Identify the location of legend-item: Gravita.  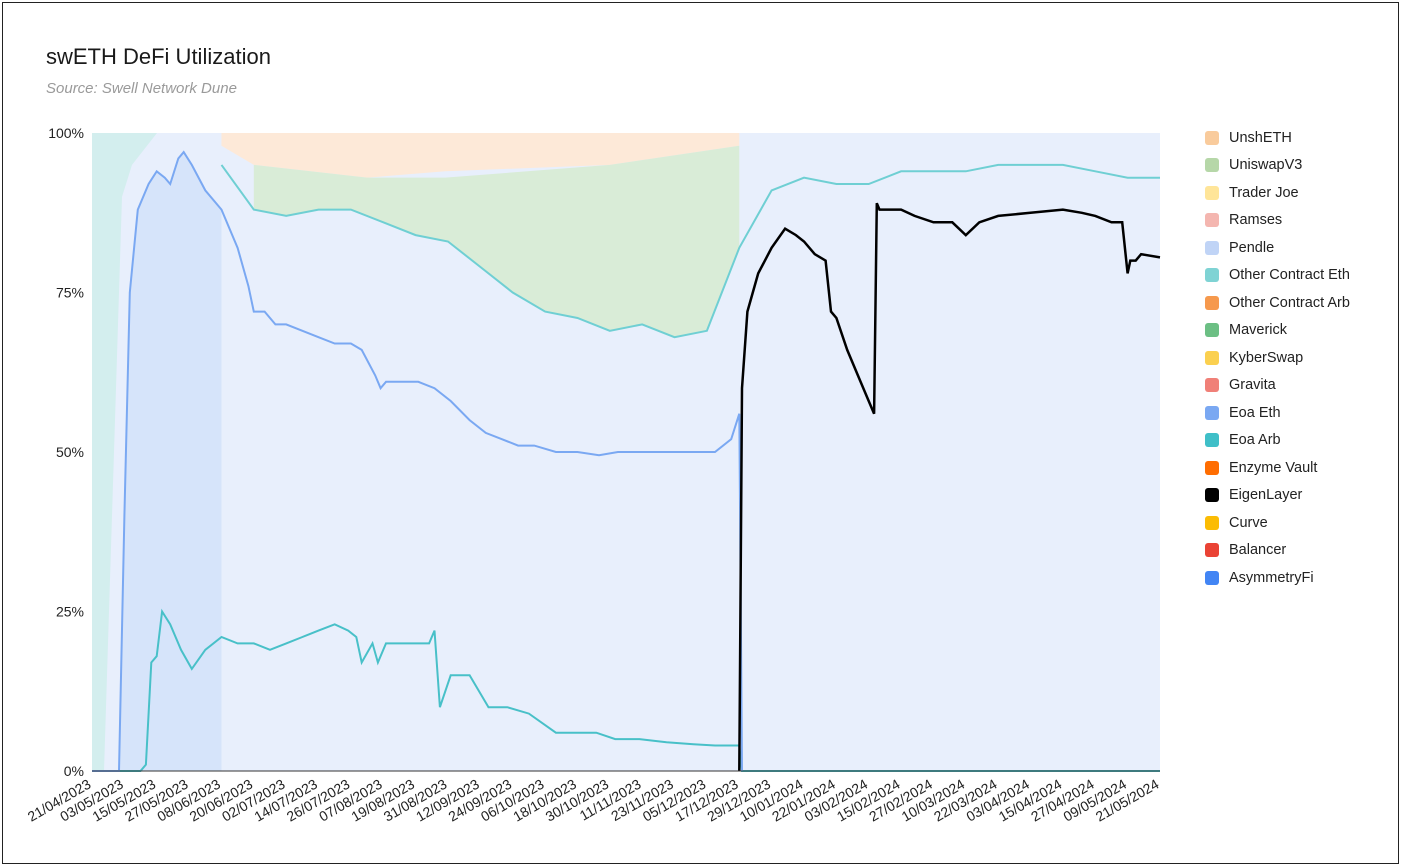
(1300, 386).